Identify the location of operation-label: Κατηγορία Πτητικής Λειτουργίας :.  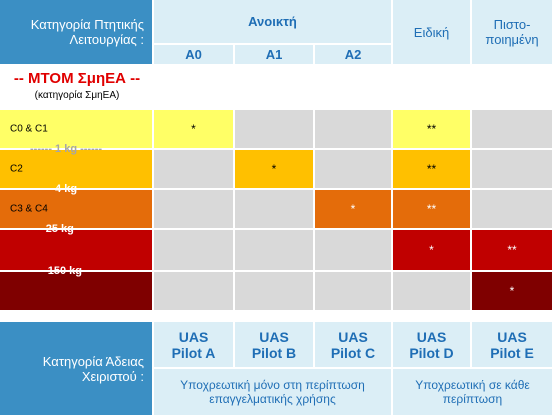
(76, 32).